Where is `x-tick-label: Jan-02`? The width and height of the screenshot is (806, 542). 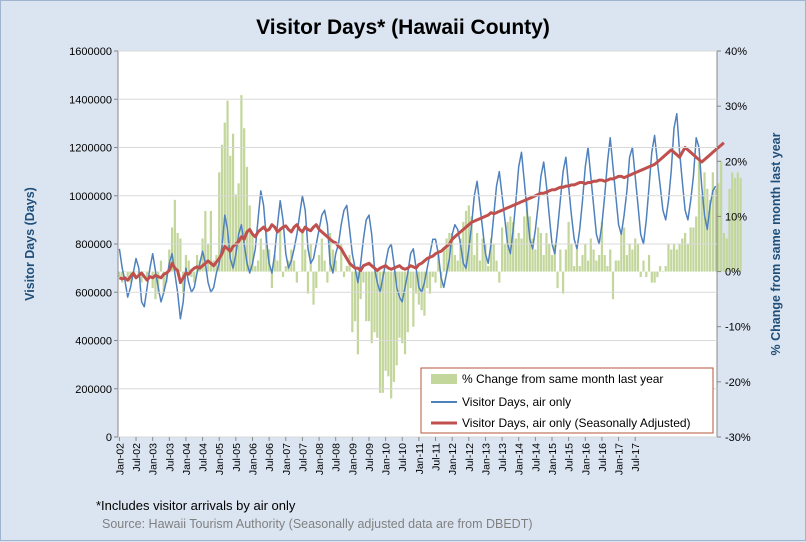
x-tick-label: Jan-02 is located at coordinates (120, 459).